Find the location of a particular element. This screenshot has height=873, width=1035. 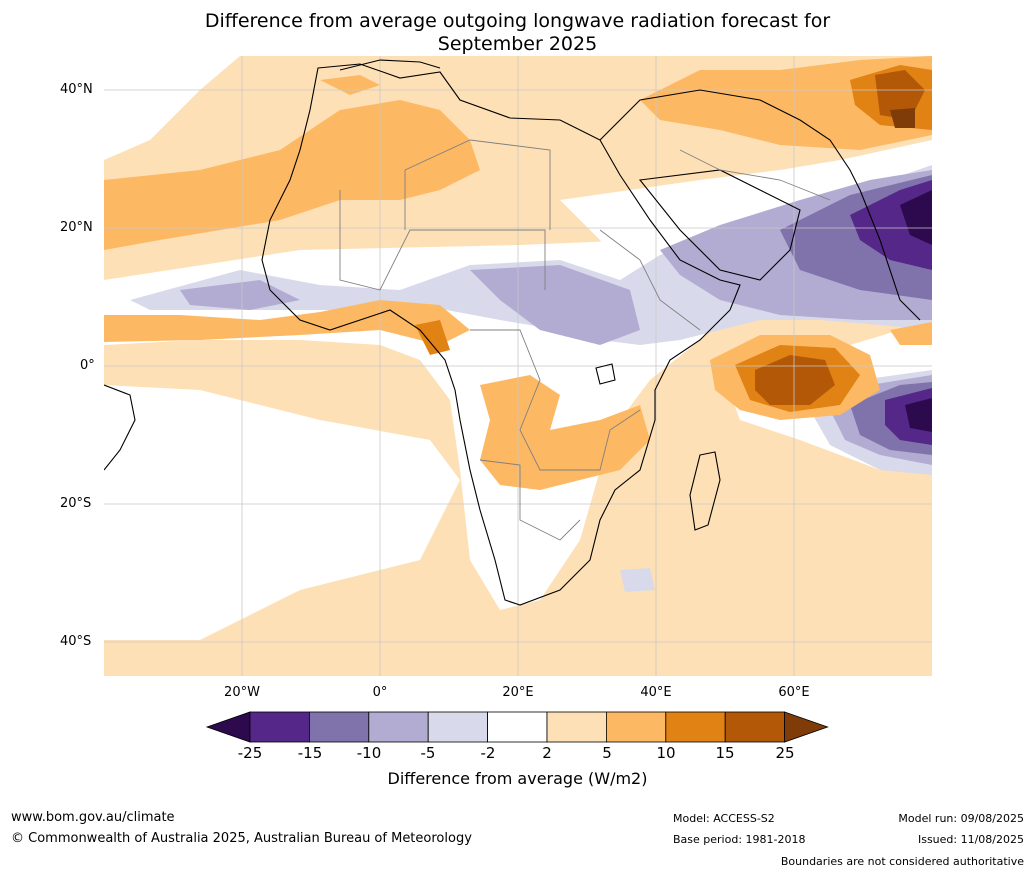

europe-coastline is located at coordinates (390, 65).